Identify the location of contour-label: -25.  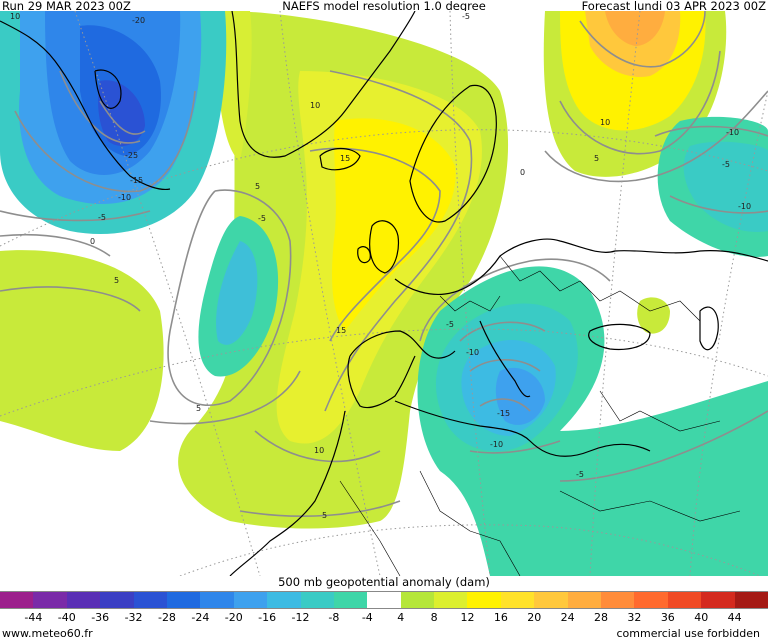
(131, 155).